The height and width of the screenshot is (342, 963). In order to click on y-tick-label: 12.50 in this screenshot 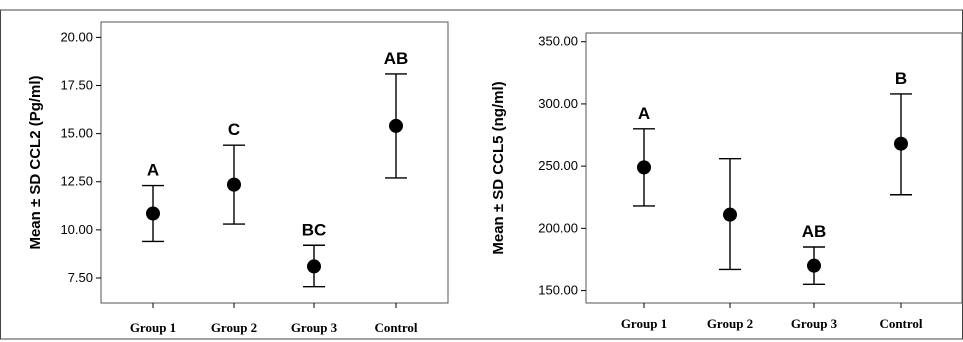, I will do `click(76, 181)`.